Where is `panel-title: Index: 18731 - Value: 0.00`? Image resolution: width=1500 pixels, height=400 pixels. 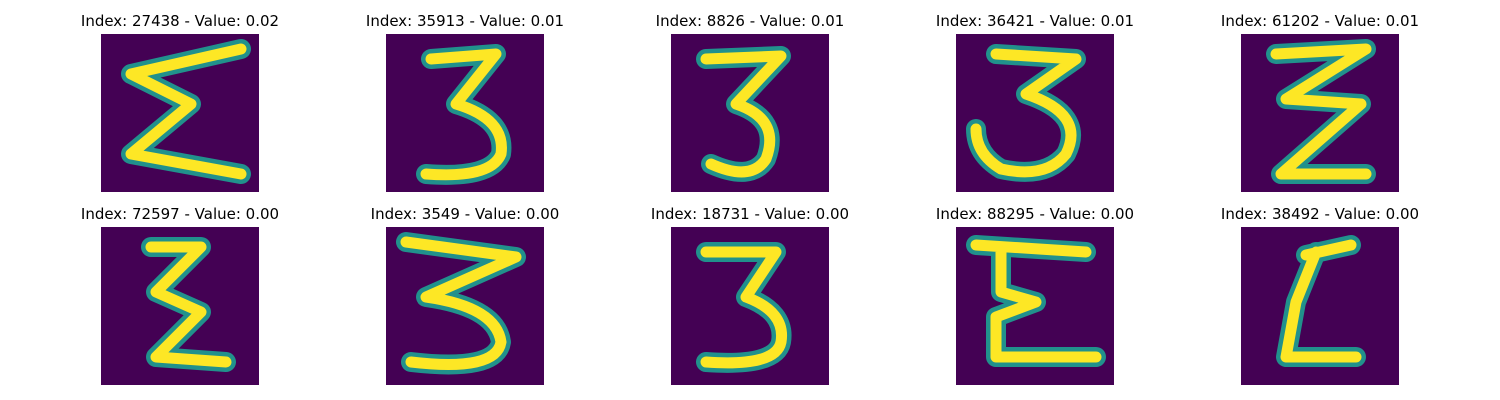
panel-title: Index: 18731 - Value: 0.00 is located at coordinates (750, 214).